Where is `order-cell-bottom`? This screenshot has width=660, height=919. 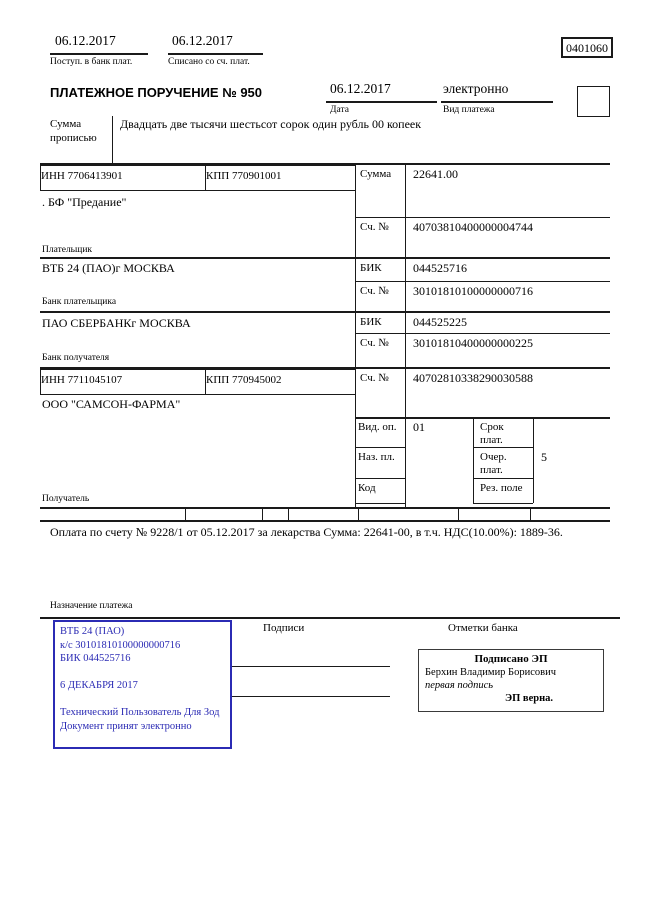
order-cell-bottom is located at coordinates (503, 478).